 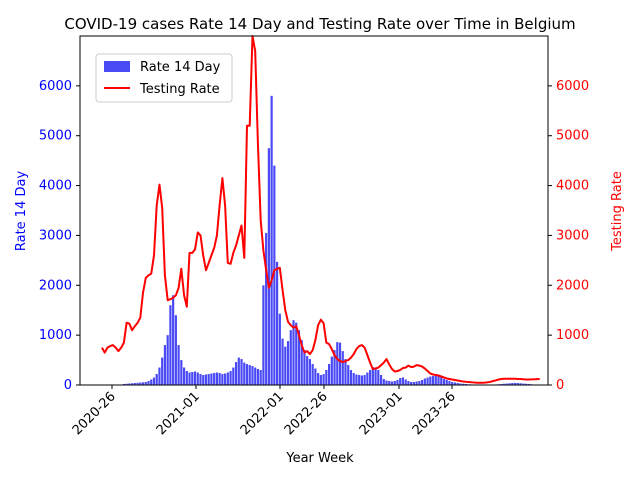 What do you see at coordinates (617, 211) in the screenshot?
I see `y-axis-right-label: Testing Rate` at bounding box center [617, 211].